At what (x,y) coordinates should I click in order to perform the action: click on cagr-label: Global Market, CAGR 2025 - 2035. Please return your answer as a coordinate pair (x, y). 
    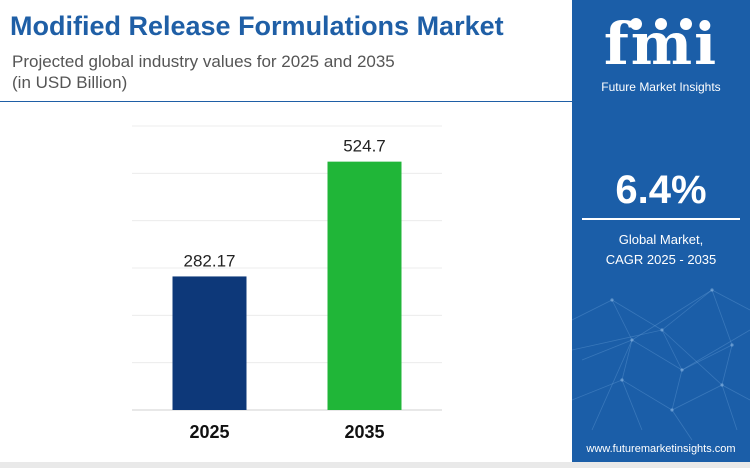
    Looking at the image, I should click on (661, 249).